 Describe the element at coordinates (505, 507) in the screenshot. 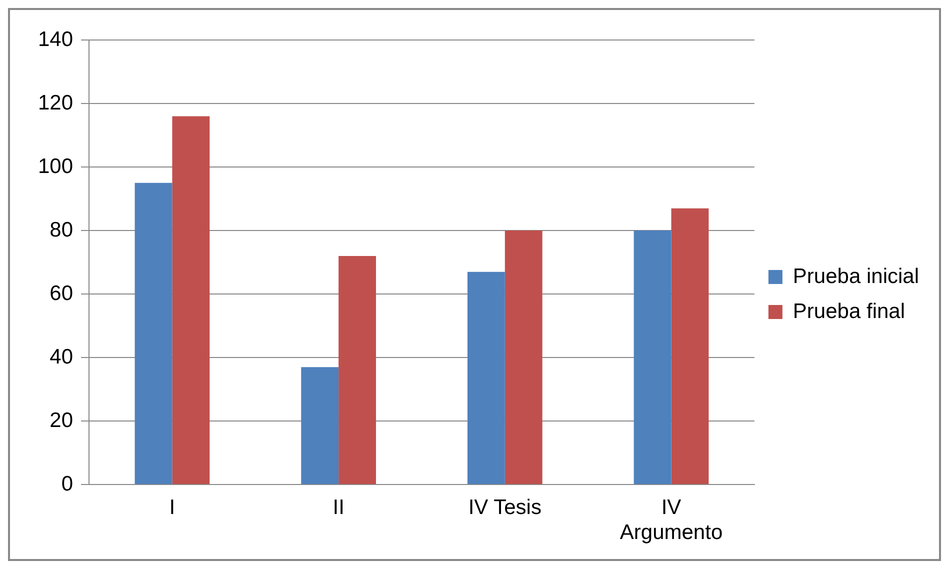

I see `x-tick-label: IV Tesis` at that location.